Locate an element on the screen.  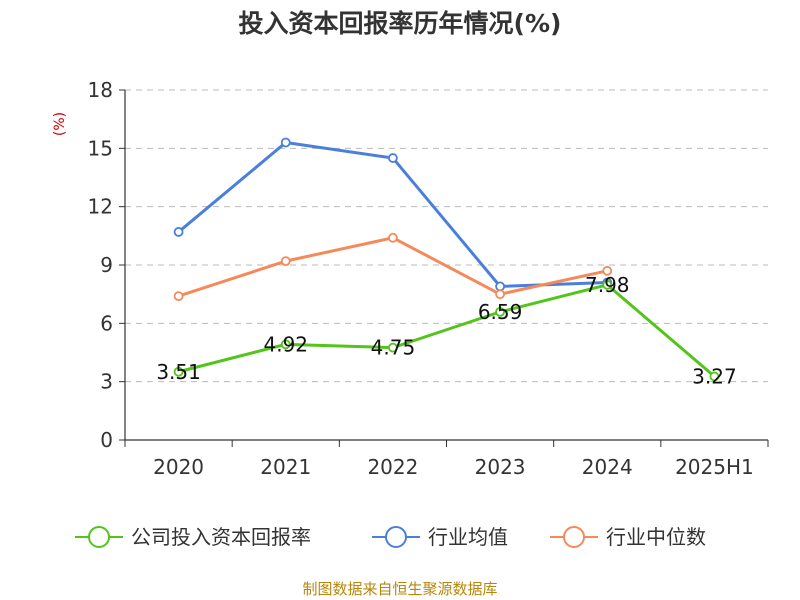
data-label: 6.59 is located at coordinates (500, 312).